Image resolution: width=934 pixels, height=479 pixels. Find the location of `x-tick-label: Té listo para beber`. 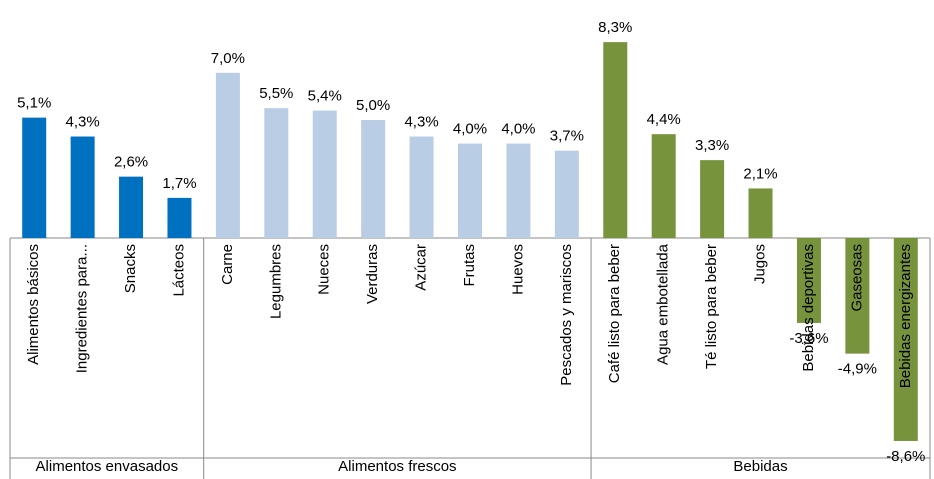

x-tick-label: Té listo para beber is located at coordinates (711, 306).